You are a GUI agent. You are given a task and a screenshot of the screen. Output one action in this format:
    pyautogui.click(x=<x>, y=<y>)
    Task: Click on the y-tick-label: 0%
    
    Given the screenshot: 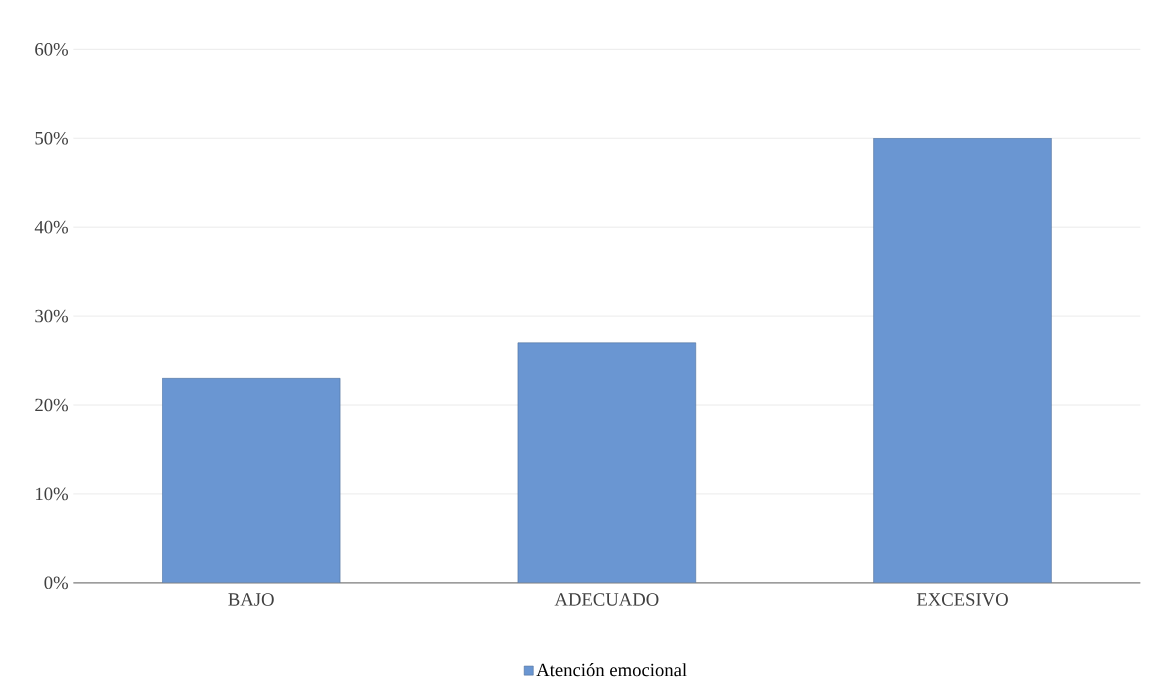 What is the action you would take?
    pyautogui.click(x=56, y=583)
    